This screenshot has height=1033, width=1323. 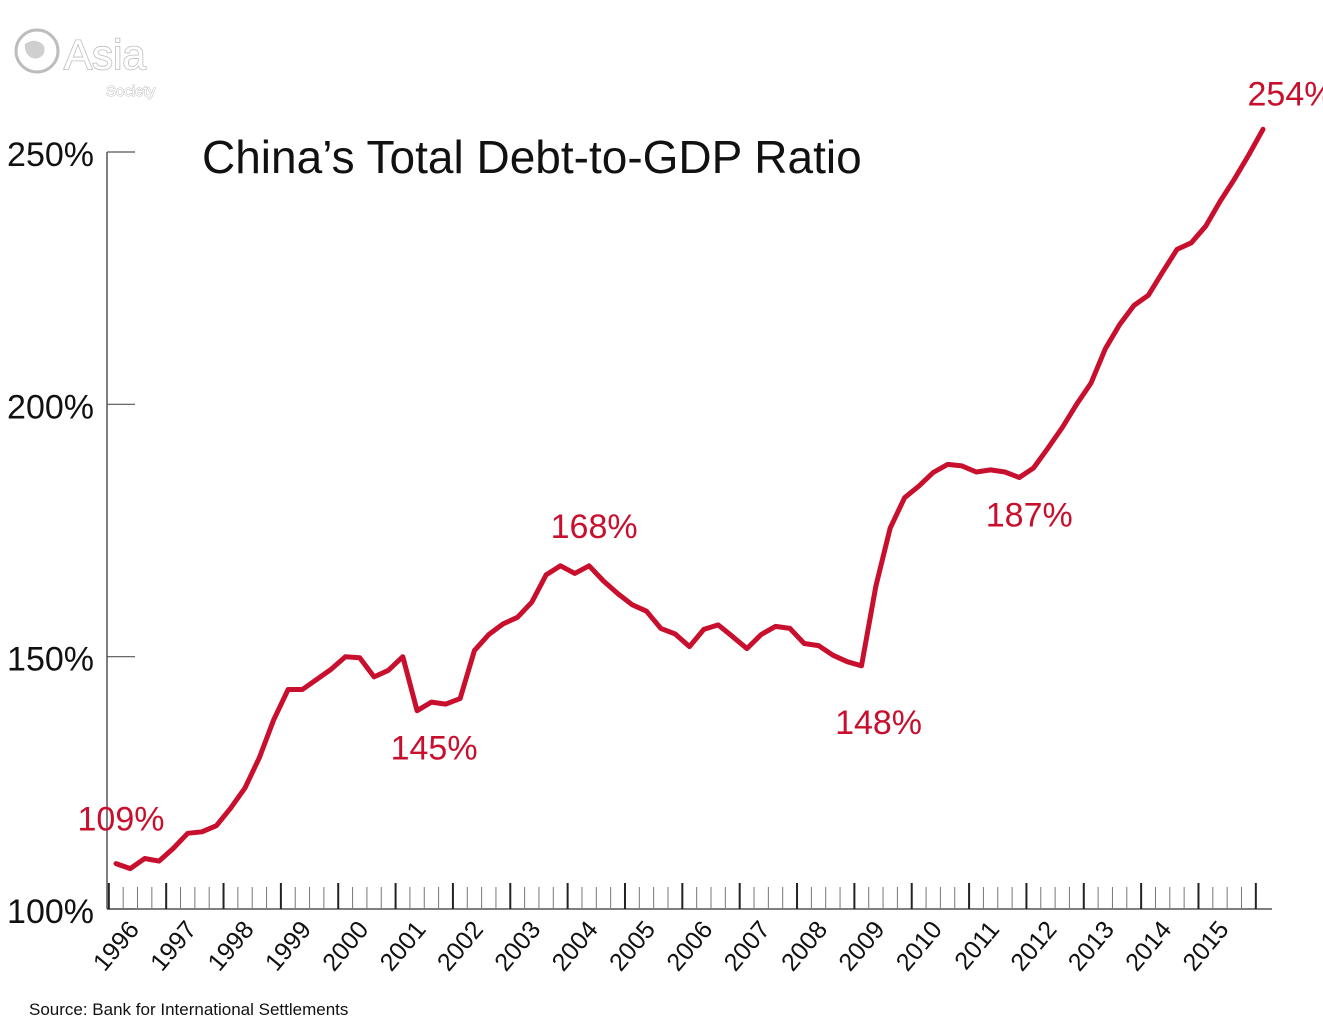 I want to click on chart-title: China’s Total Debt-to-GDP Ratio, so click(x=532, y=157).